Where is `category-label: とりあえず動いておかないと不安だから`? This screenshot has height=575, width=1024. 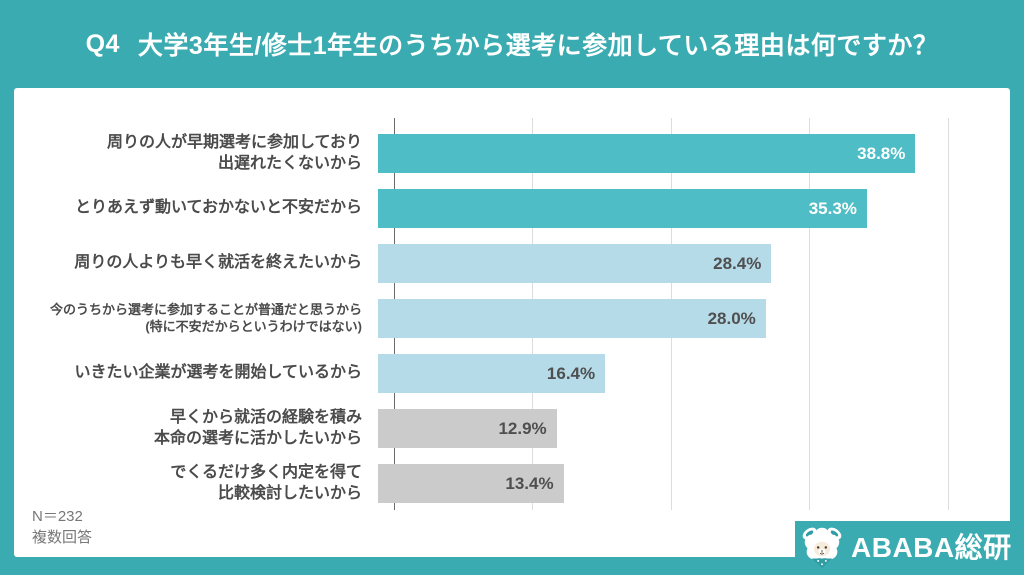
category-label: とりあえず動いておかないと不安だから is located at coordinates (218, 208).